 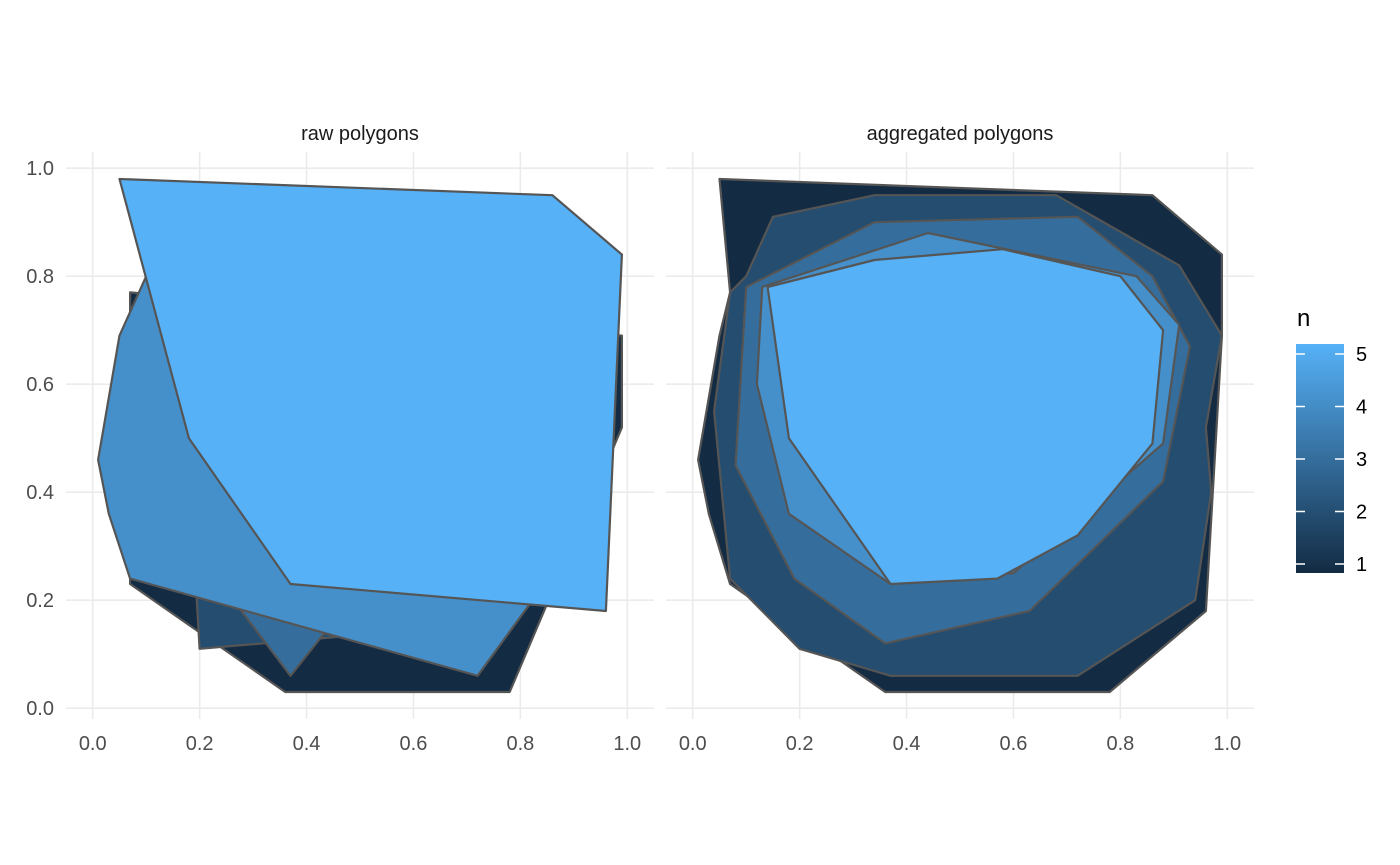 What do you see at coordinates (1331, 460) in the screenshot?
I see `legend-ticks: 1 2 3 4 5` at bounding box center [1331, 460].